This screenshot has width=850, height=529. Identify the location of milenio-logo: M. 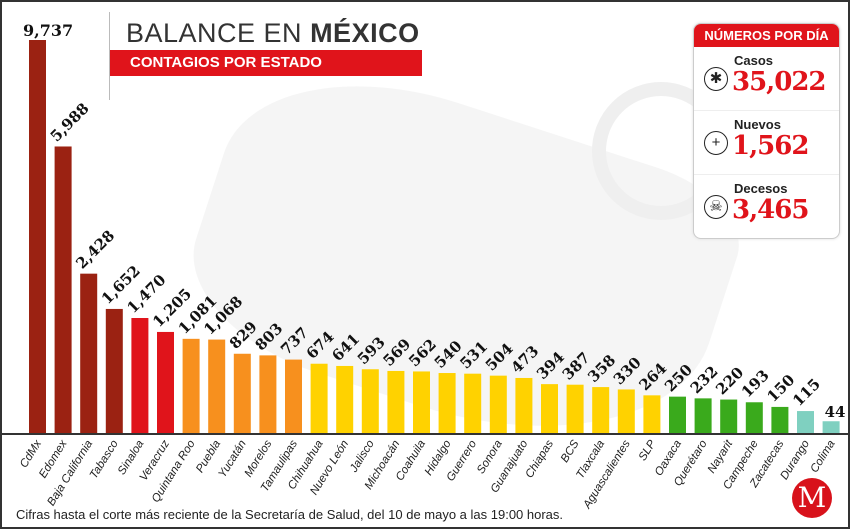
(812, 498).